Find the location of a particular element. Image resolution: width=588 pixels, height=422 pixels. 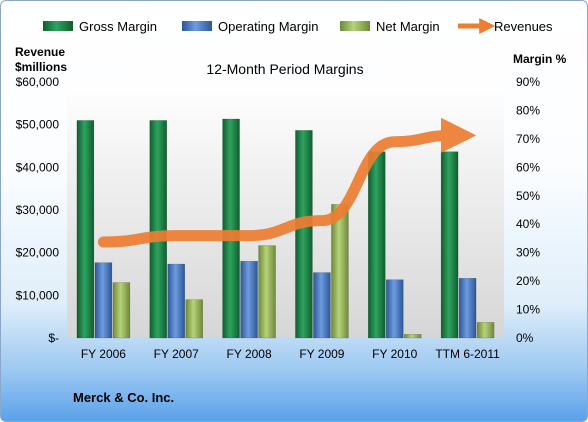

right-tick-label: 50% is located at coordinates (528, 196).